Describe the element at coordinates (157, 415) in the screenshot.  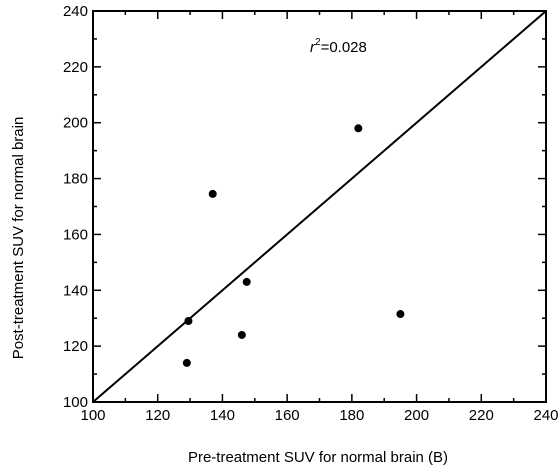
I see `x-tick-label: 120` at that location.